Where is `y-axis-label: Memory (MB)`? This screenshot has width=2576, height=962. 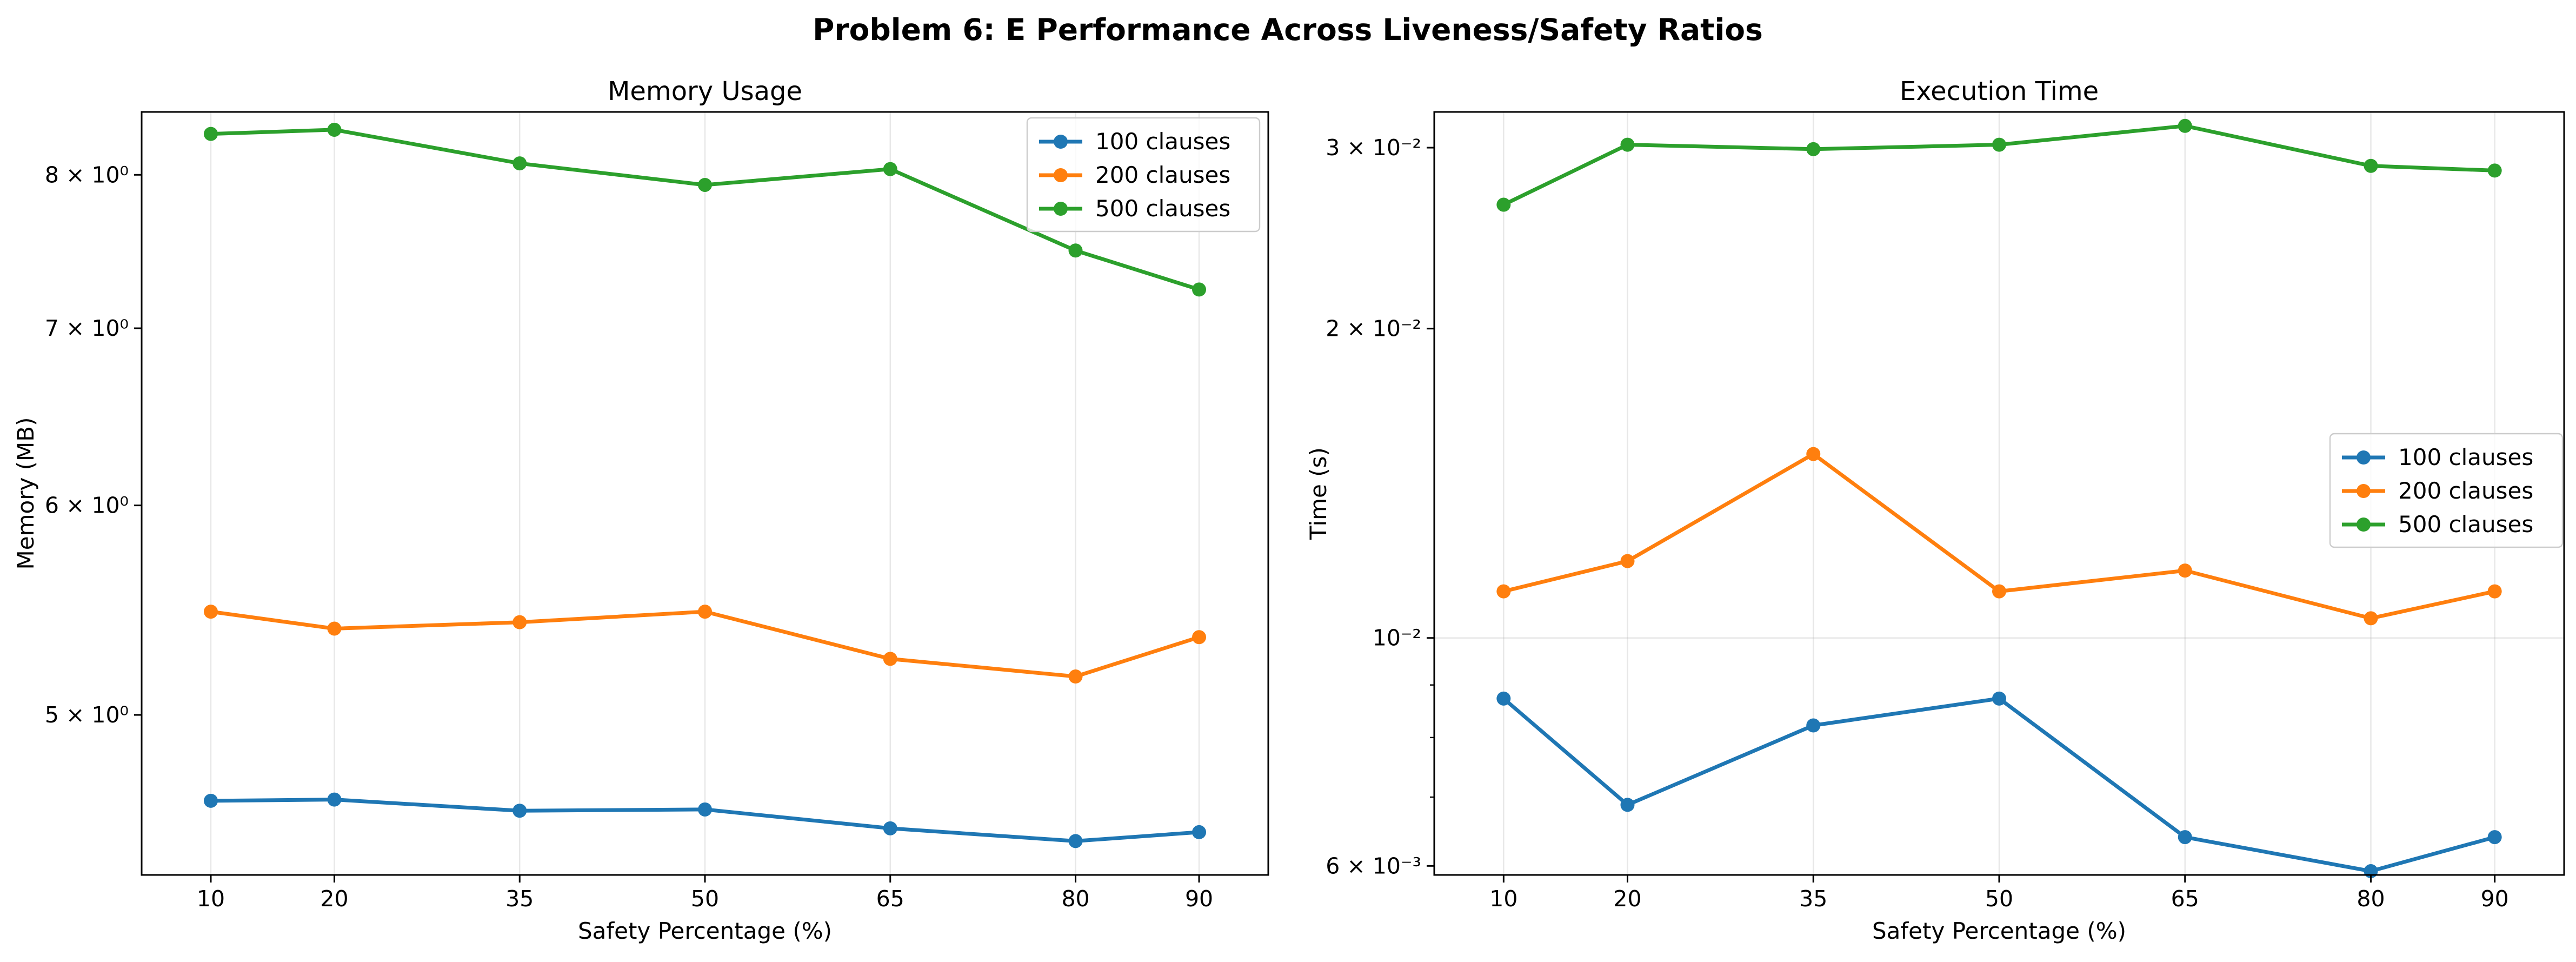 y-axis-label: Memory (MB) is located at coordinates (25, 493).